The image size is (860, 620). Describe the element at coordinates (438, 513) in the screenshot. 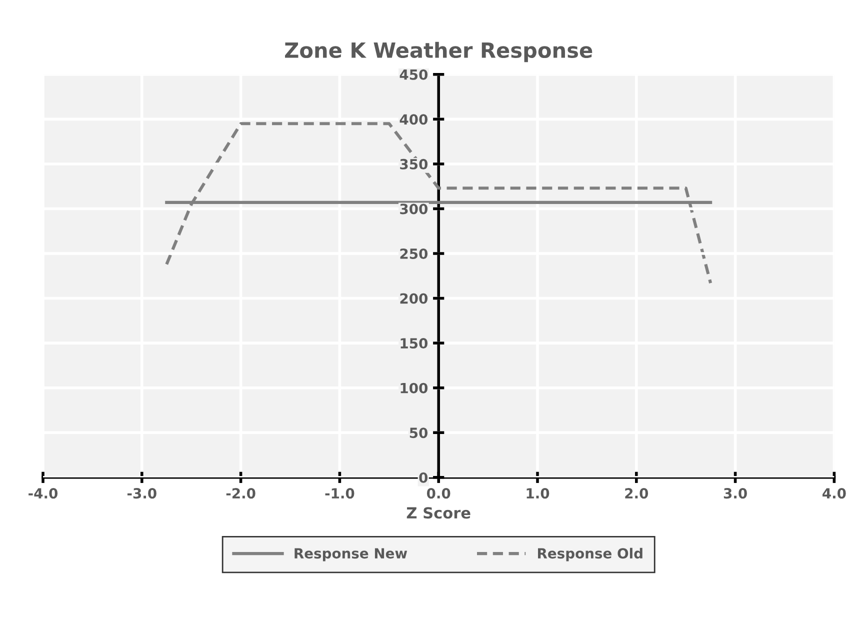

I see `x-axis-title: Z Score` at that location.